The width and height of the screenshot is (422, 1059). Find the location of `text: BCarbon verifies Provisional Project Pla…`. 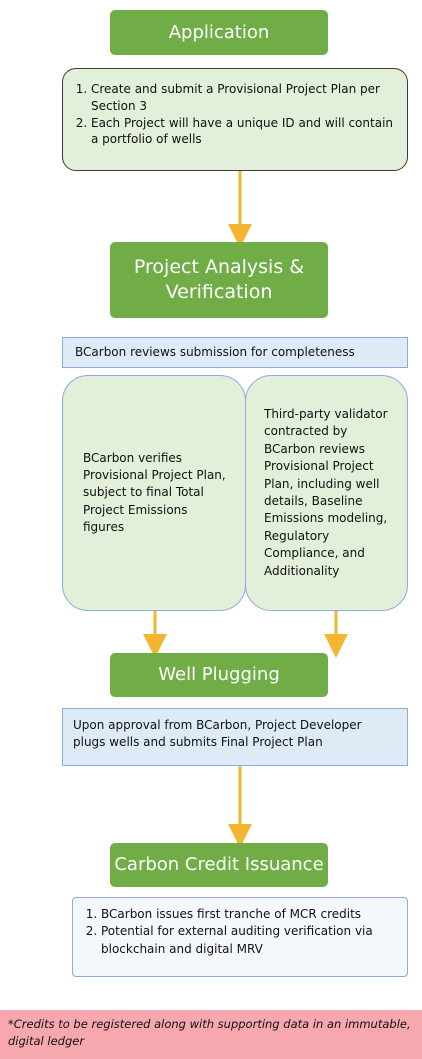

text: BCarbon verifies Provisional Project Pla… is located at coordinates (154, 492).